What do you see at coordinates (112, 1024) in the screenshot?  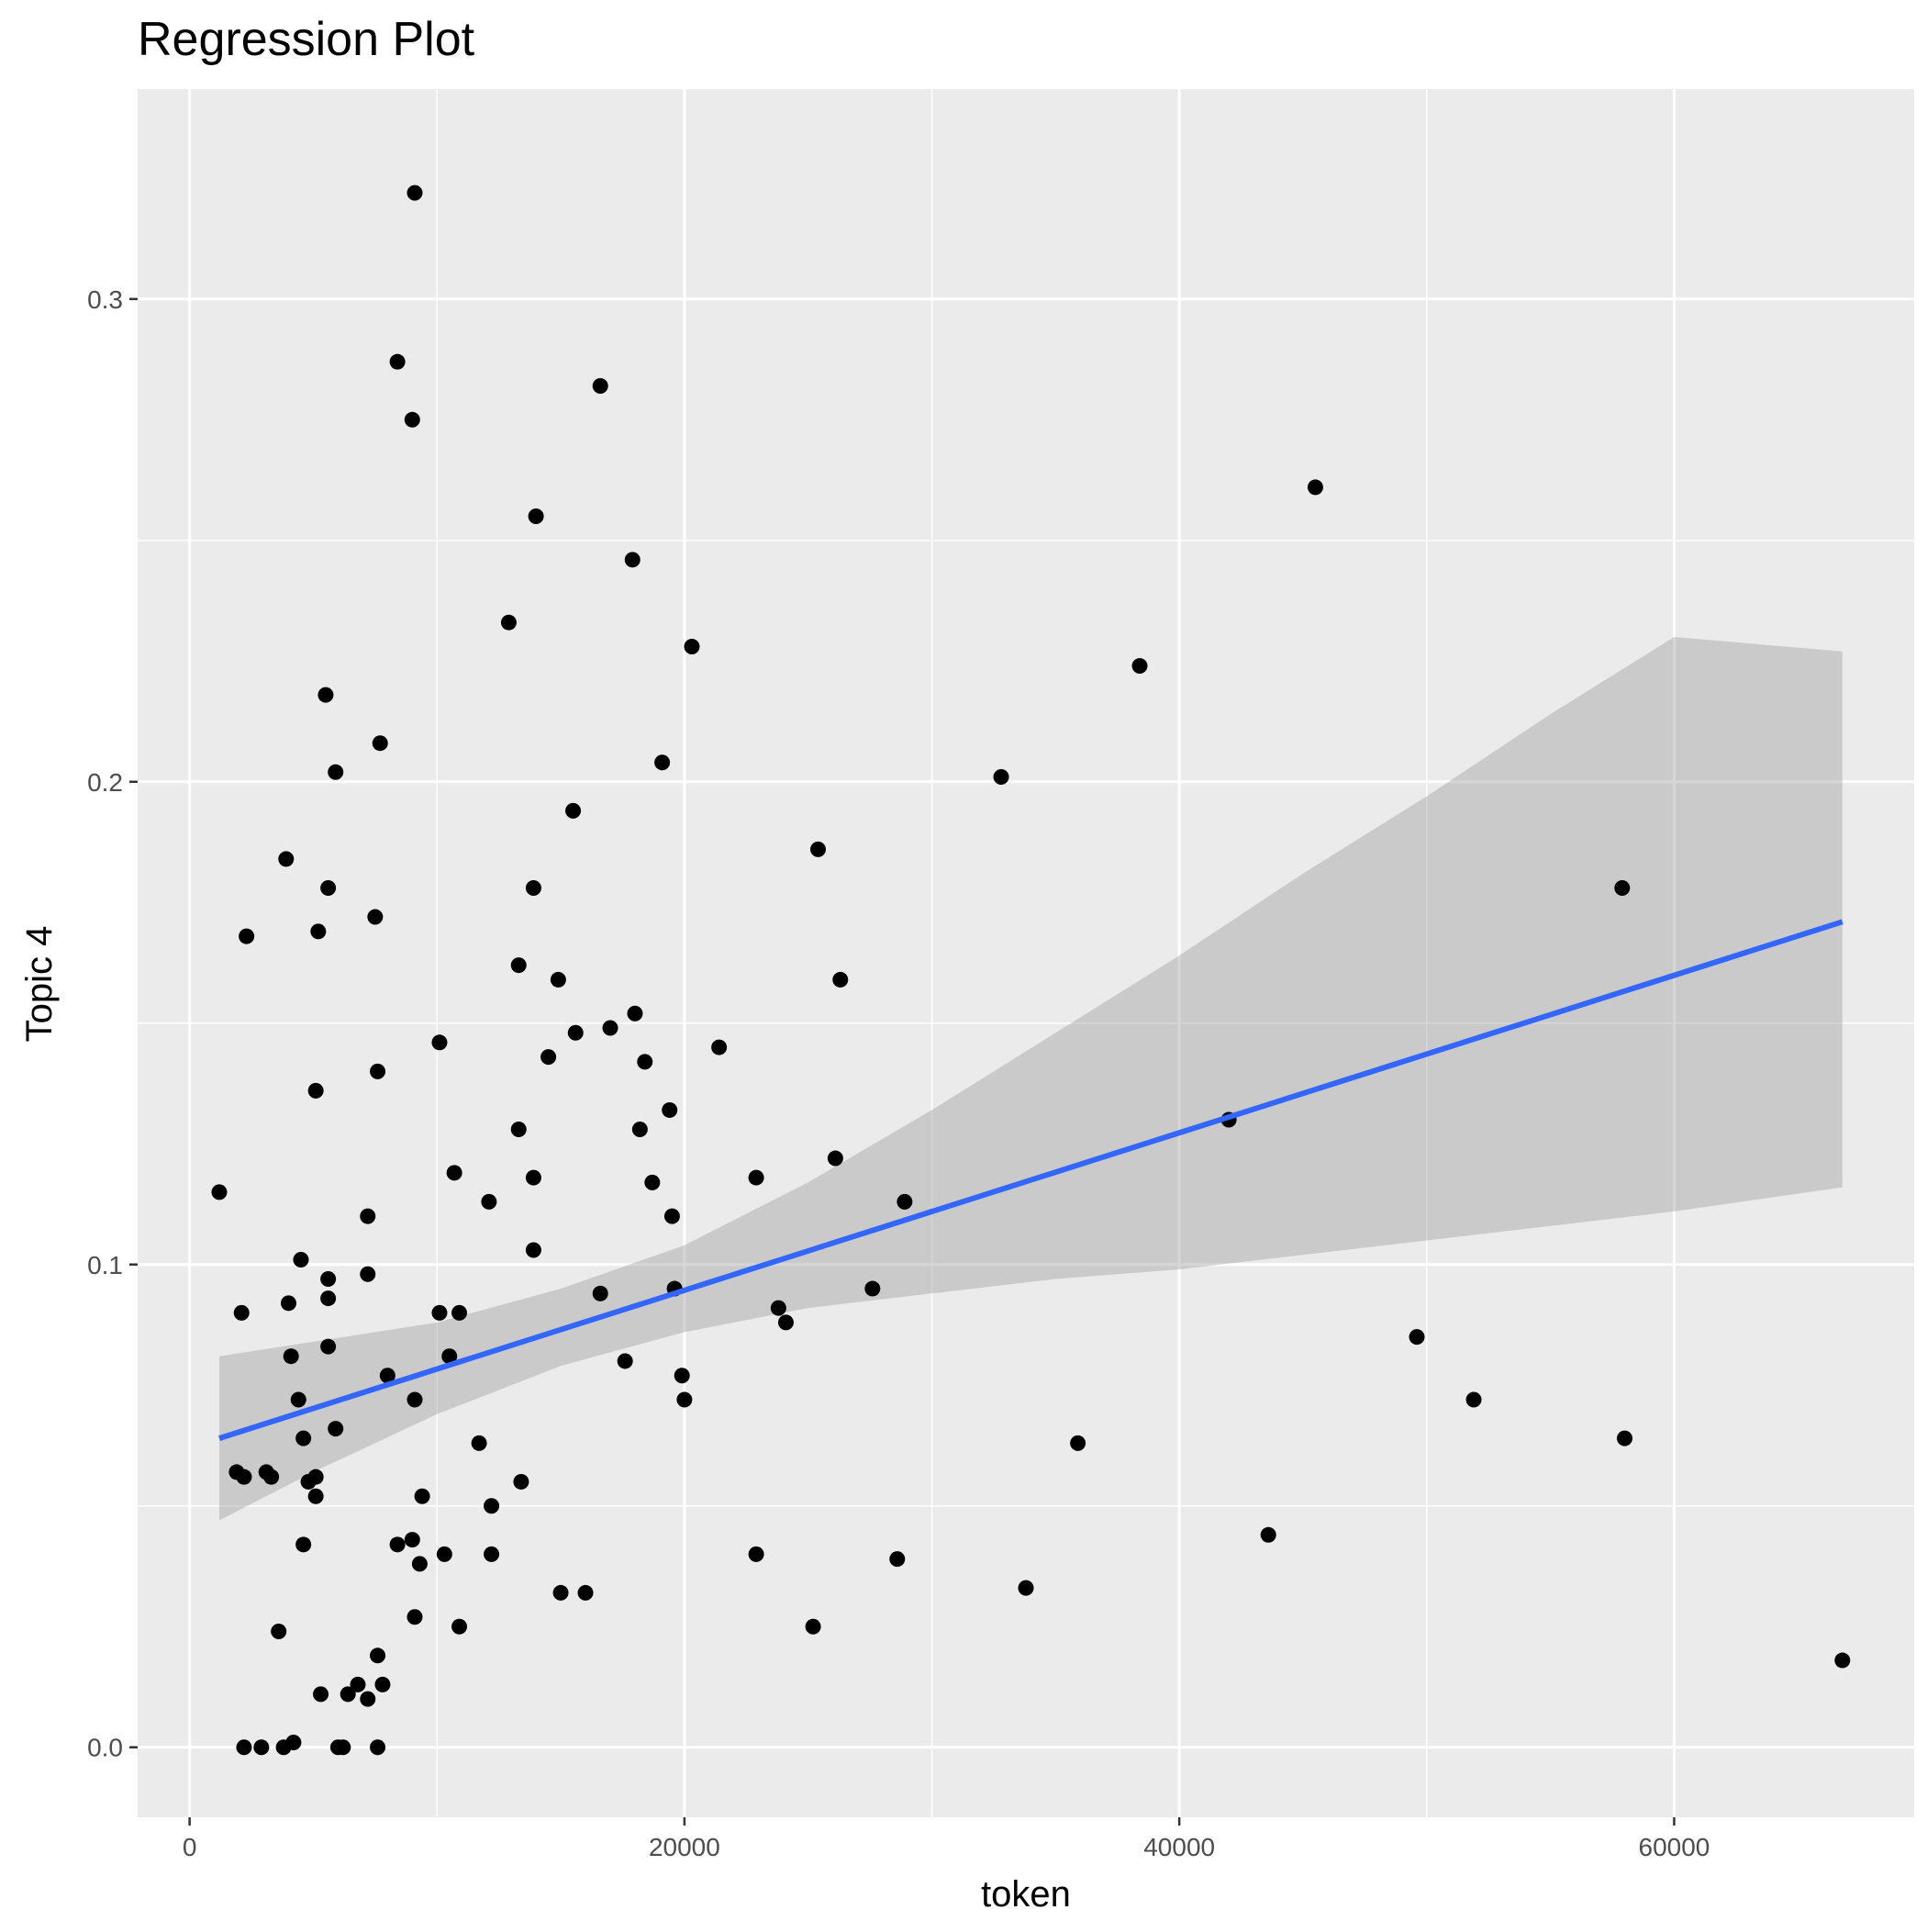 I see `y-axis: 0.0 0.1 0.2 0.3` at bounding box center [112, 1024].